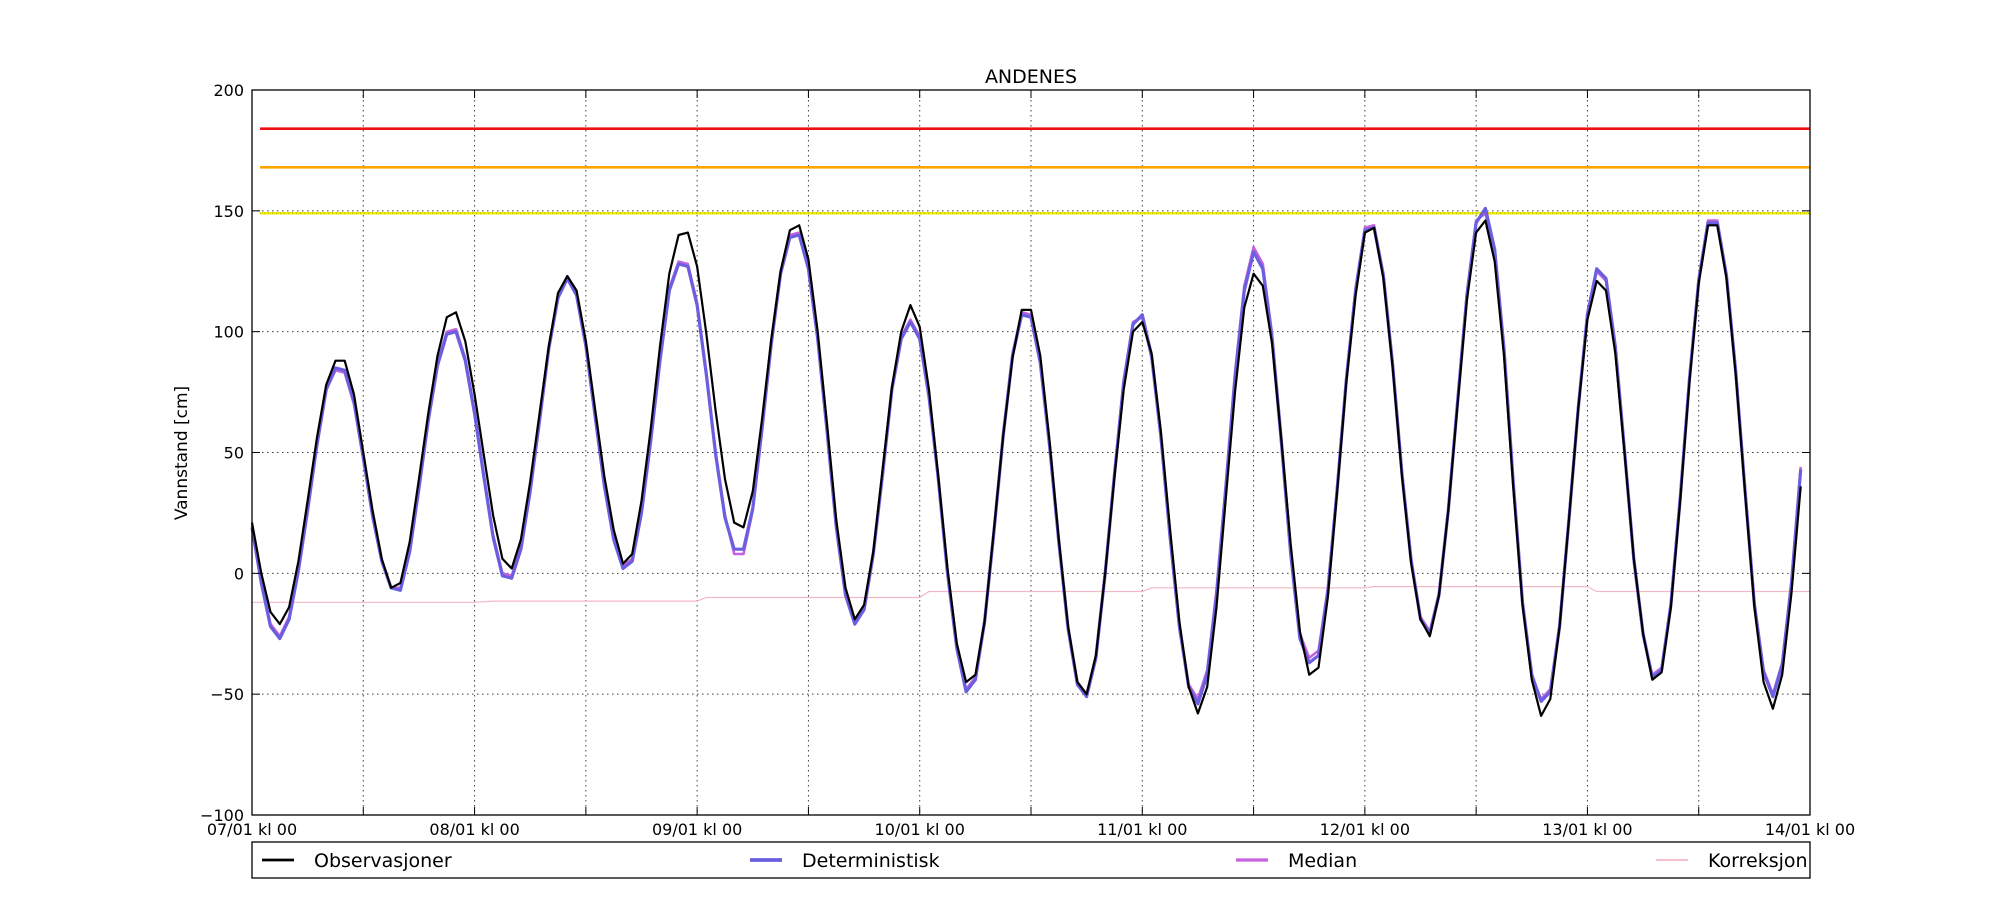  Describe the element at coordinates (228, 211) in the screenshot. I see `y-tick-label: 150` at that location.